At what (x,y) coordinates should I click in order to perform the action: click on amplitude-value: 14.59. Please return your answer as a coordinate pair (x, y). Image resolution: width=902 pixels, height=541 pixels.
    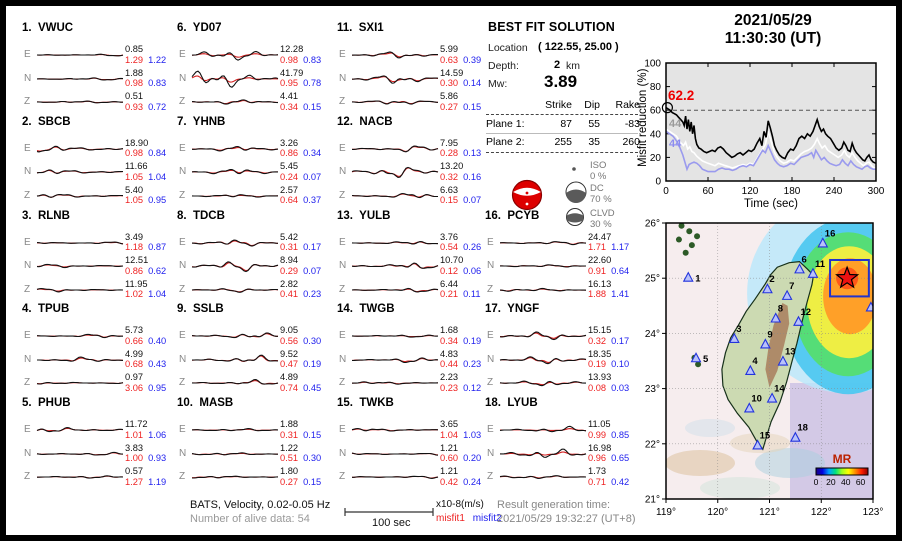
    Looking at the image, I should click on (452, 72).